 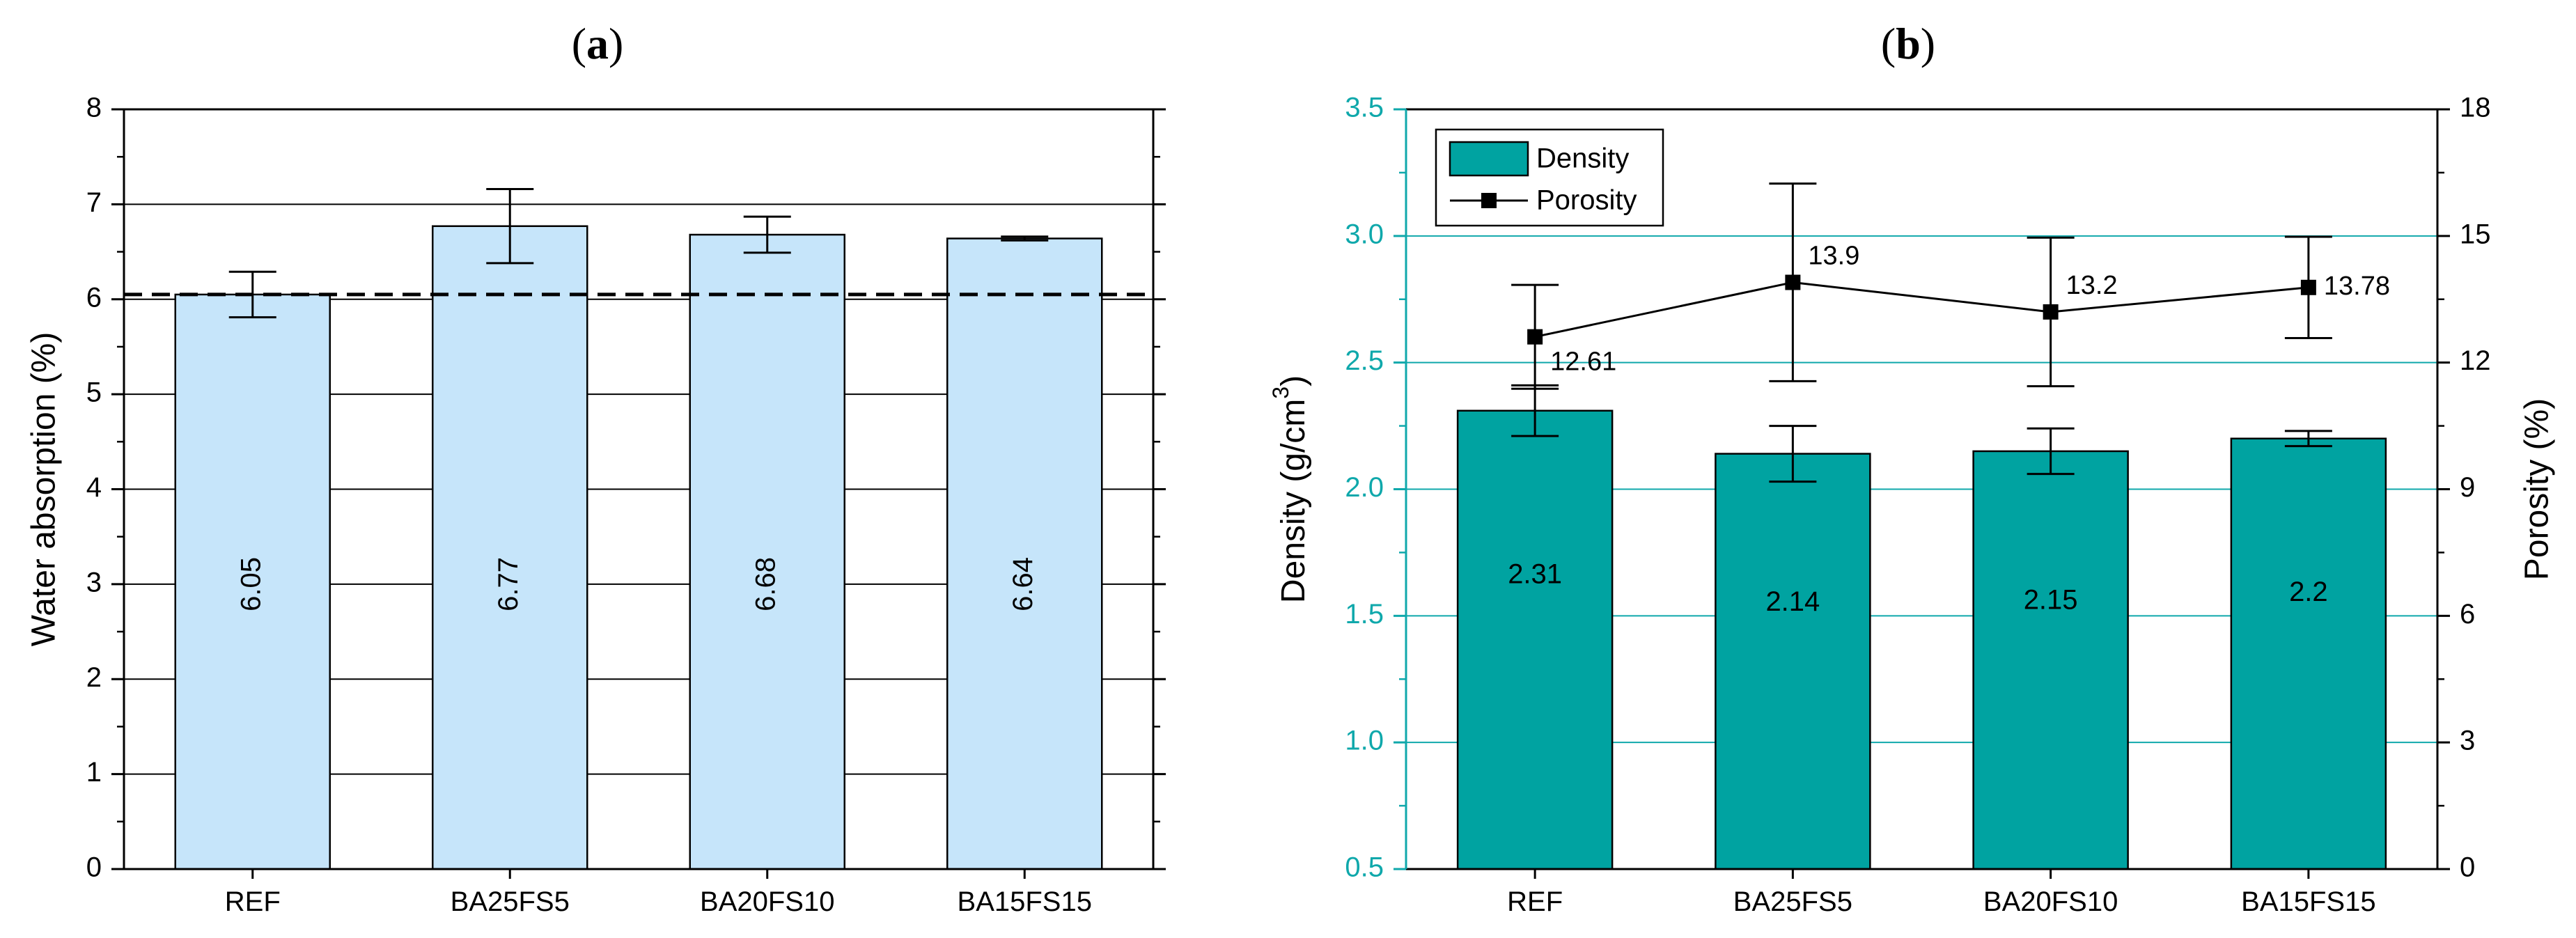 What do you see at coordinates (767, 551) in the screenshot?
I see `bar-a-BA20FS10` at bounding box center [767, 551].